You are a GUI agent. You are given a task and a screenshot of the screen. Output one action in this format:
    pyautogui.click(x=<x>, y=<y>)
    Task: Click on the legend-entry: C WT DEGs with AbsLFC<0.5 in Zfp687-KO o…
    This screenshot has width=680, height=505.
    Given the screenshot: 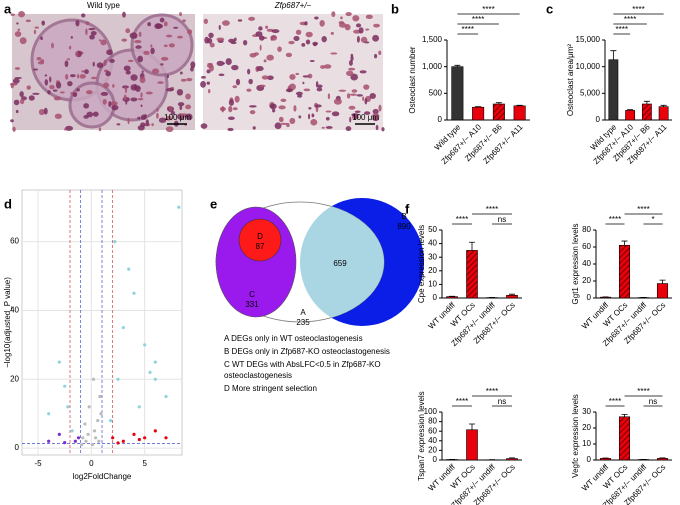 What is the action you would take?
    pyautogui.click(x=302, y=370)
    